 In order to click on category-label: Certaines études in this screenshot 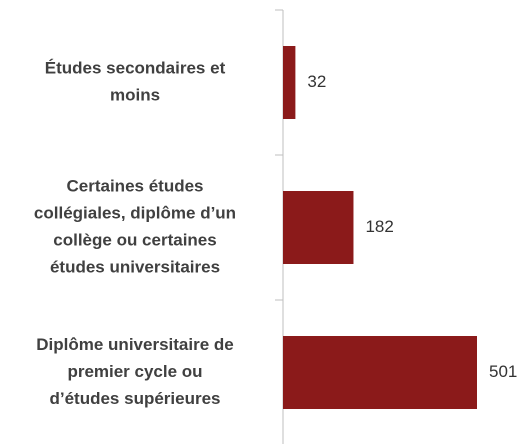, I will do `click(135, 185)`.